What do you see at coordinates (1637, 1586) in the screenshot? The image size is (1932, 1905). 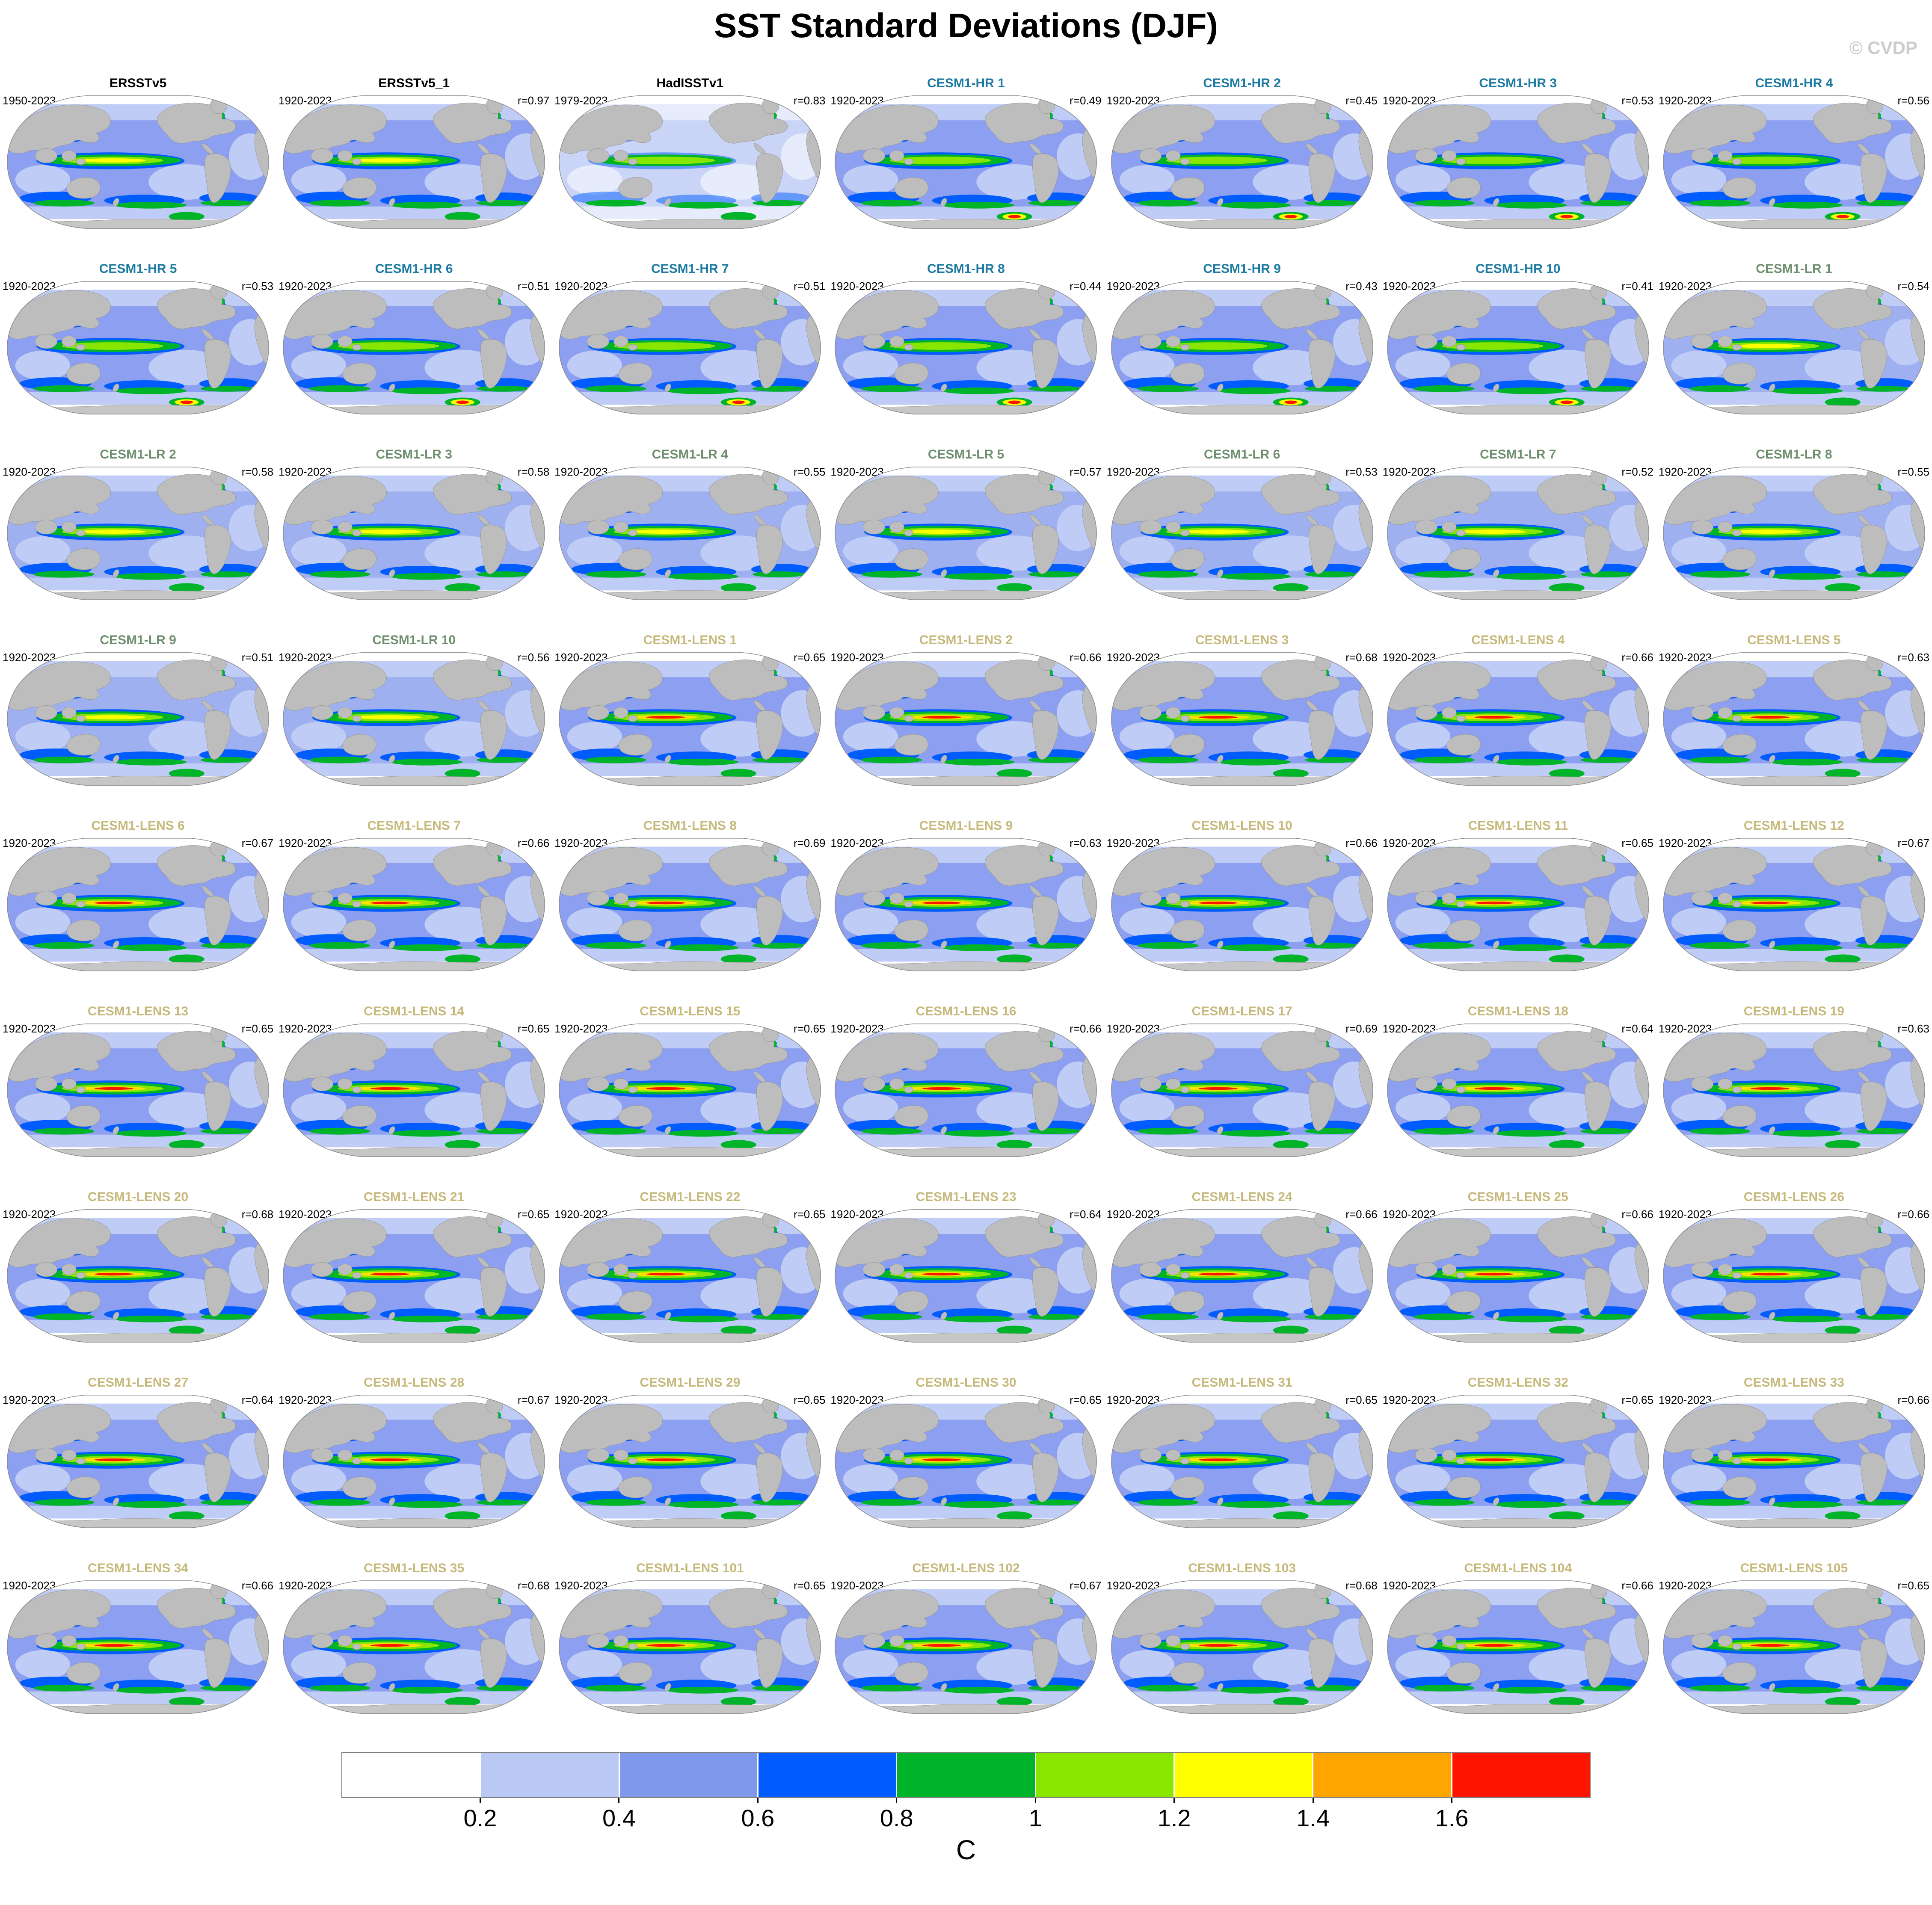 I see `panel-r-value: r=0.66` at bounding box center [1637, 1586].